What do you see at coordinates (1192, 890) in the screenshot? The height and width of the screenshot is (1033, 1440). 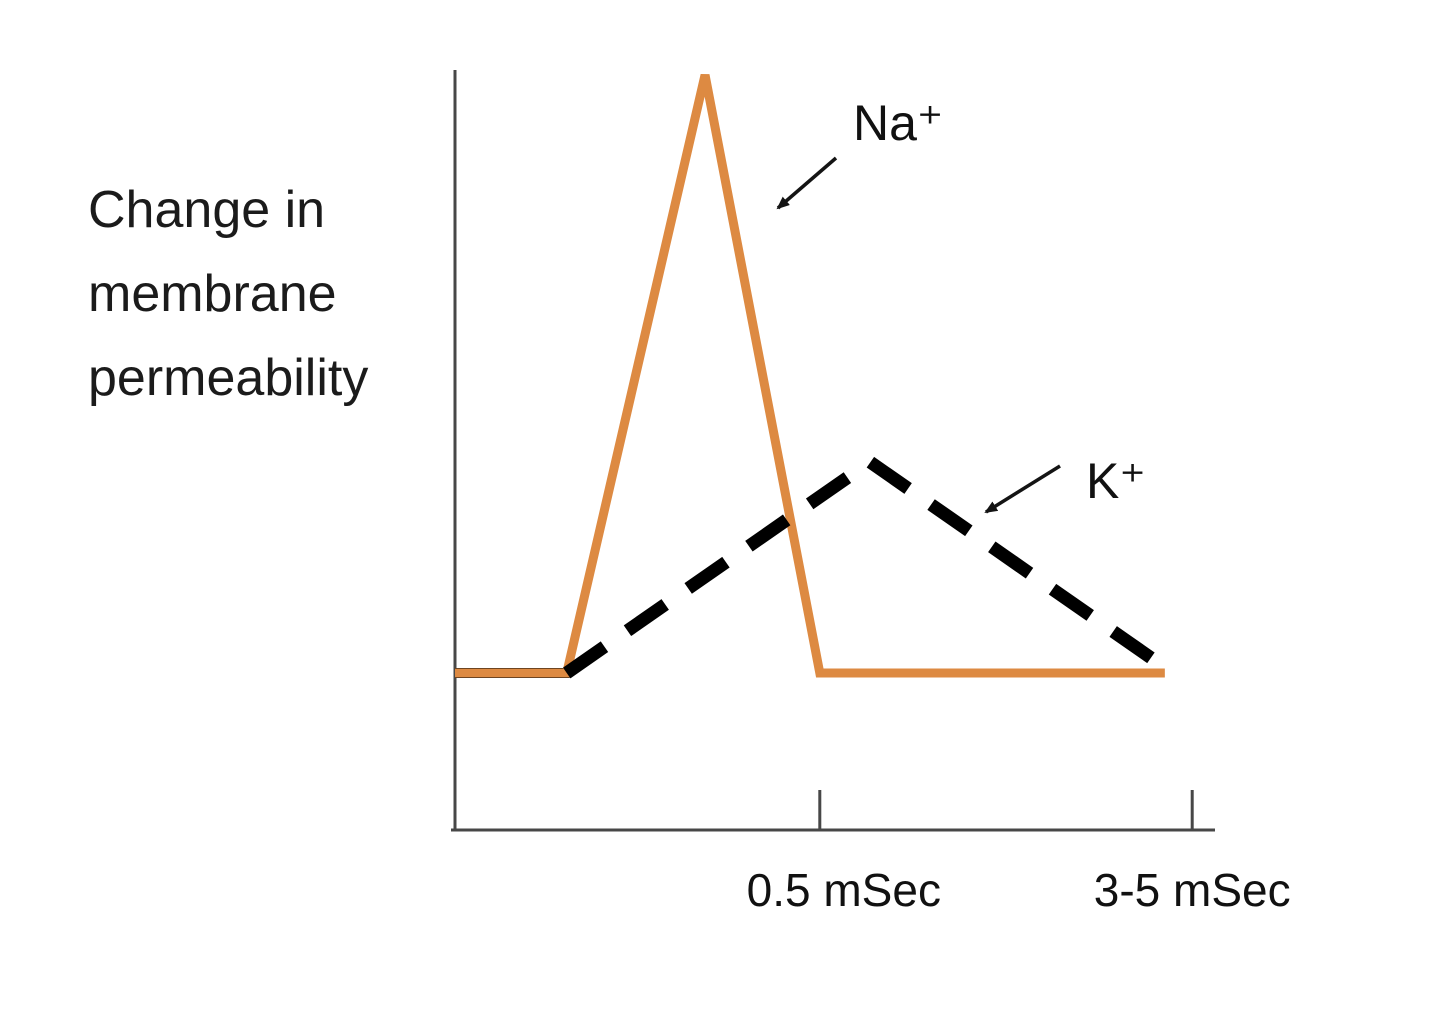 I see `x-tick-label-1: 3-5 mSec` at bounding box center [1192, 890].